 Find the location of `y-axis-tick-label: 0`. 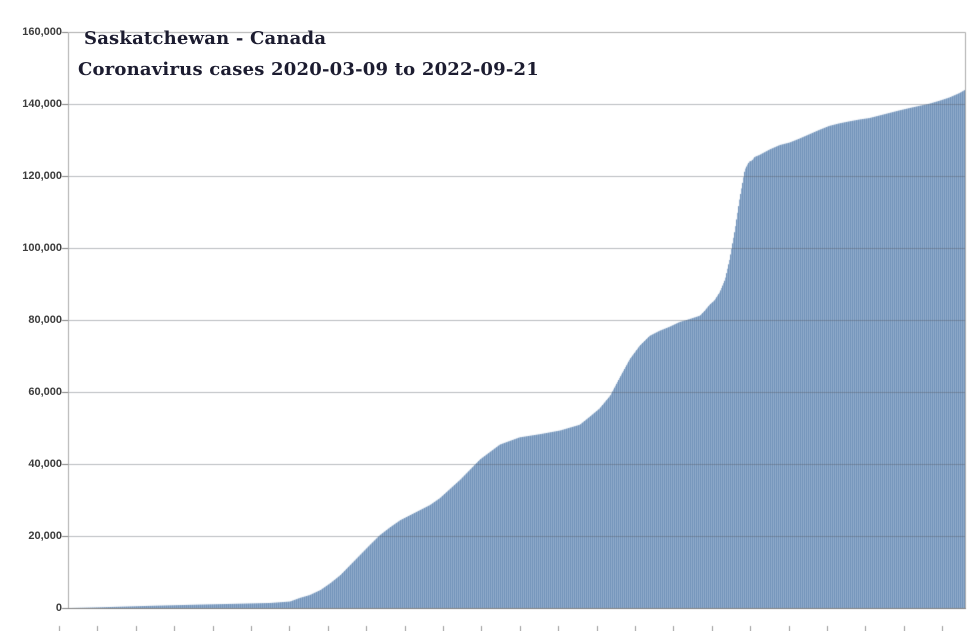

y-axis-tick-label: 0 is located at coordinates (58, 607).